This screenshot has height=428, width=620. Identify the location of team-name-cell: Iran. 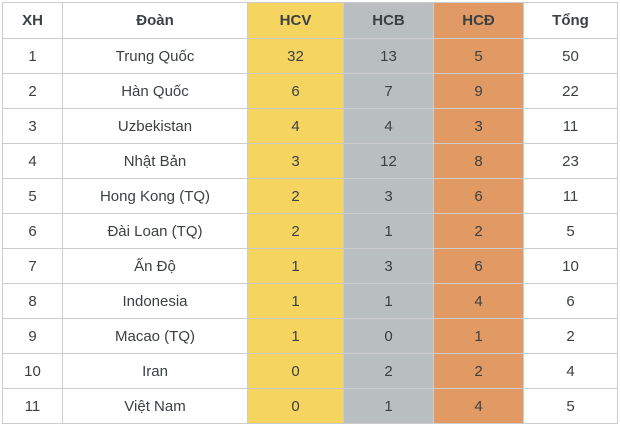
(155, 371).